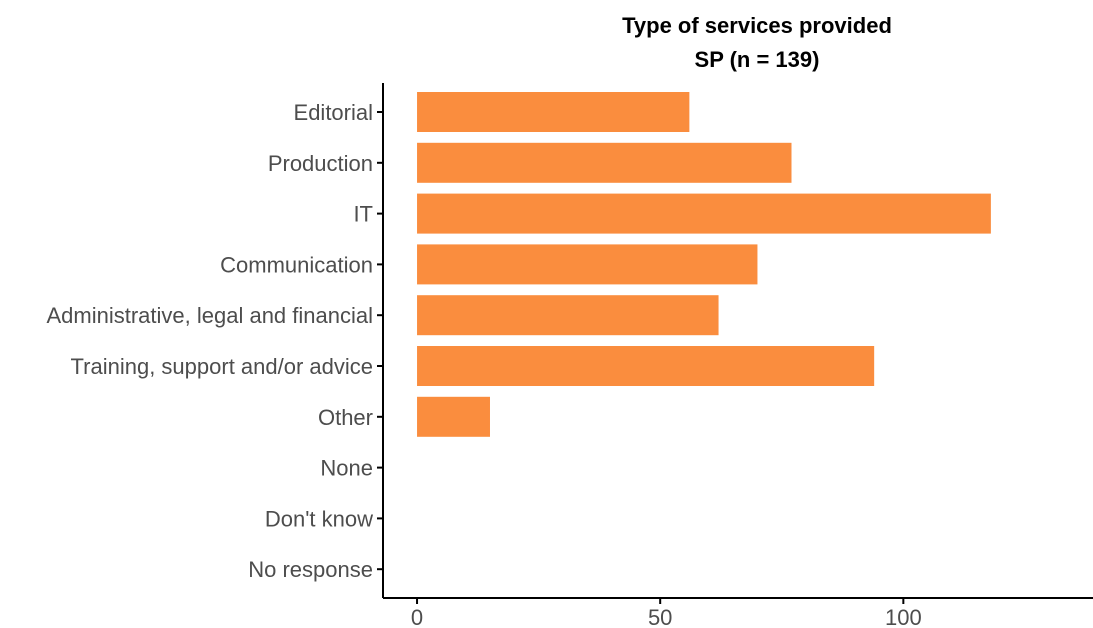  What do you see at coordinates (333, 112) in the screenshot?
I see `category-label: Editorial` at bounding box center [333, 112].